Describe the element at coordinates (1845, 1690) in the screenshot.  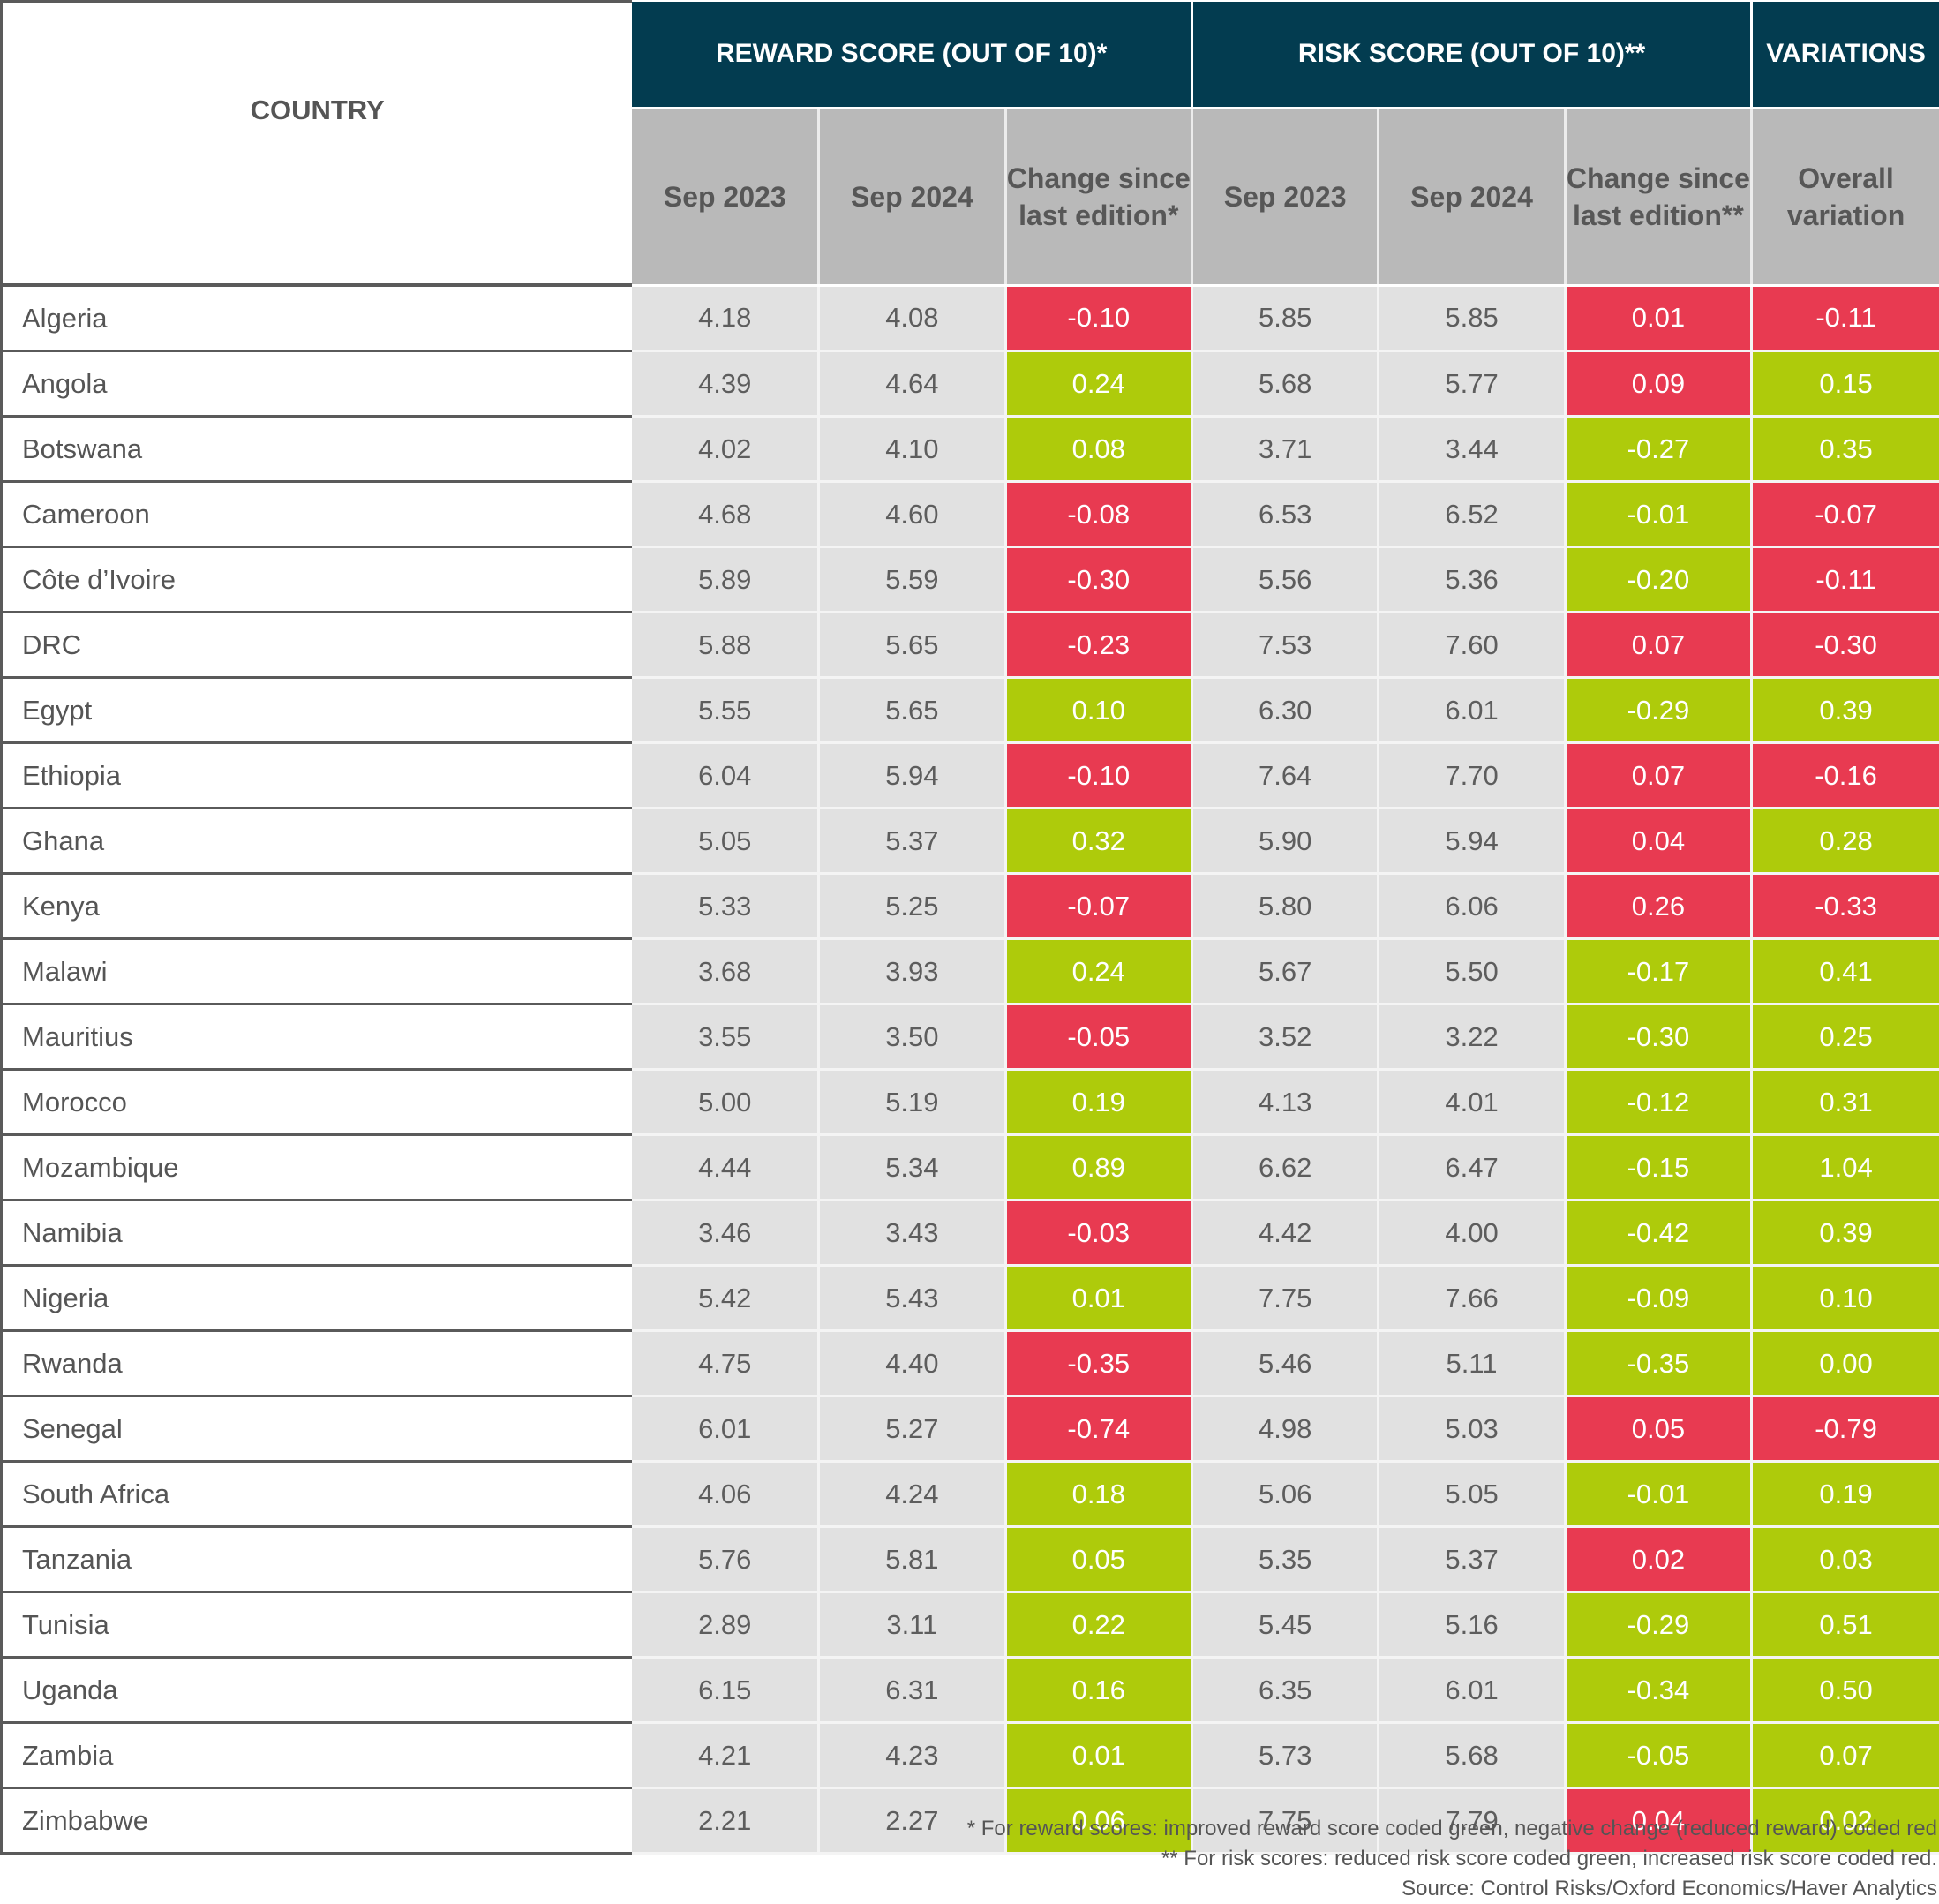
I see `overall-variation-cell: 0.50` at that location.